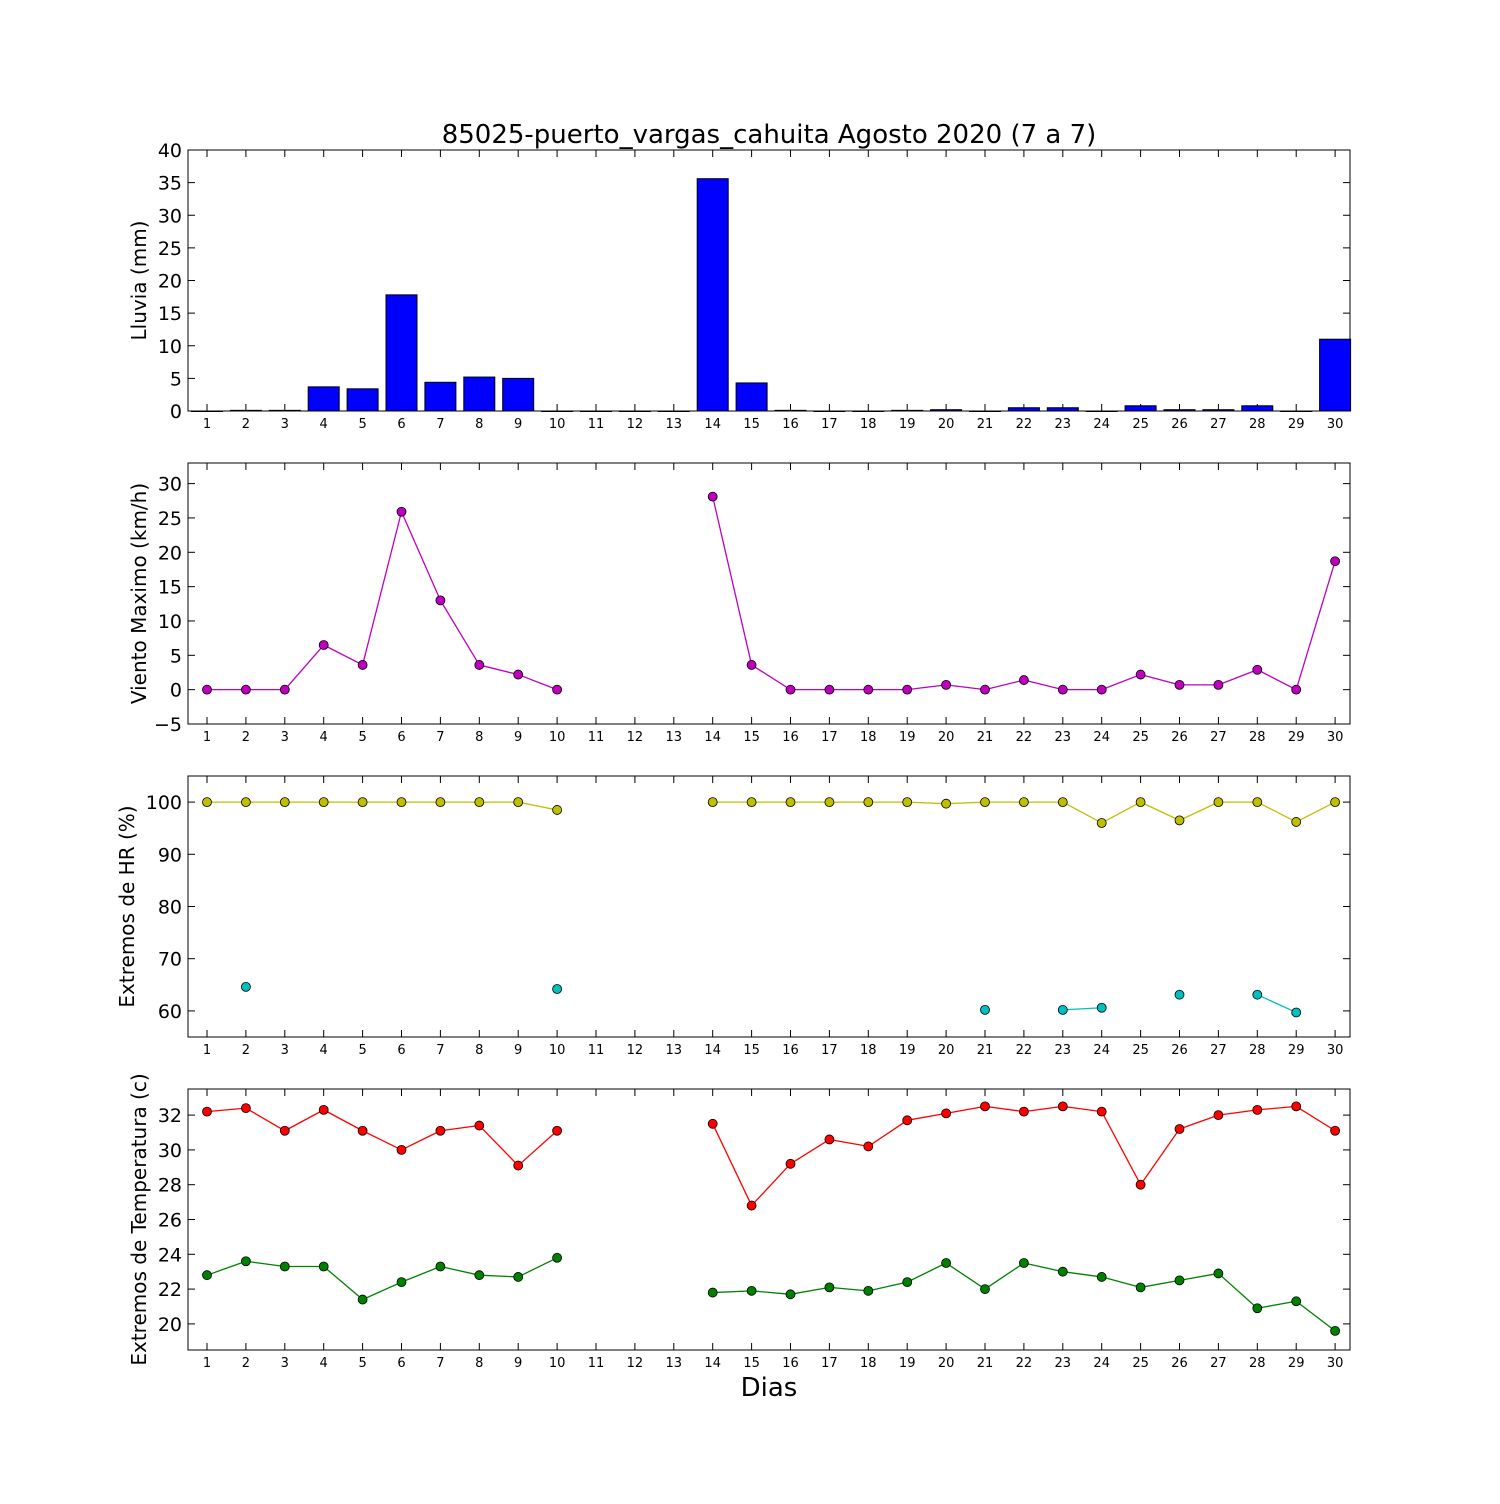 The height and width of the screenshot is (1504, 1500). I want to click on x-tick-label: 28, so click(1257, 424).